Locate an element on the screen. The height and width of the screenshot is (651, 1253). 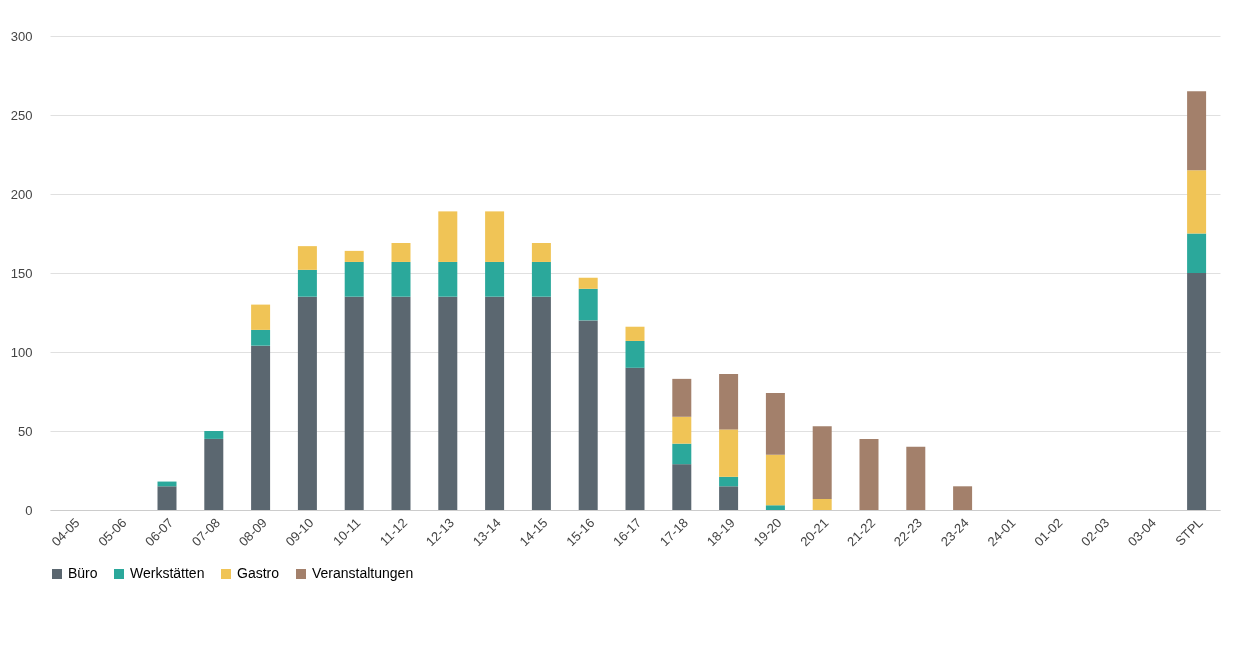
y-tick-label: 300 is located at coordinates (21, 36).